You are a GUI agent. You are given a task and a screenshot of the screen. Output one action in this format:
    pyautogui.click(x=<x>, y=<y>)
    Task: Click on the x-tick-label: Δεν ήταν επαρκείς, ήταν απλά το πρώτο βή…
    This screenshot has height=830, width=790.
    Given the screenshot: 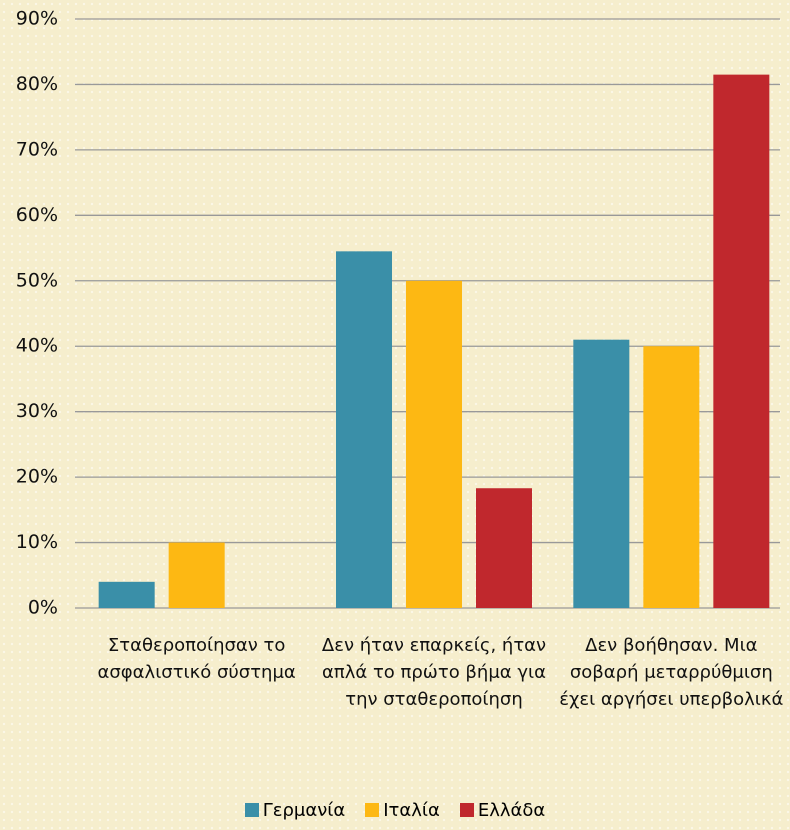 What is the action you would take?
    pyautogui.click(x=434, y=672)
    